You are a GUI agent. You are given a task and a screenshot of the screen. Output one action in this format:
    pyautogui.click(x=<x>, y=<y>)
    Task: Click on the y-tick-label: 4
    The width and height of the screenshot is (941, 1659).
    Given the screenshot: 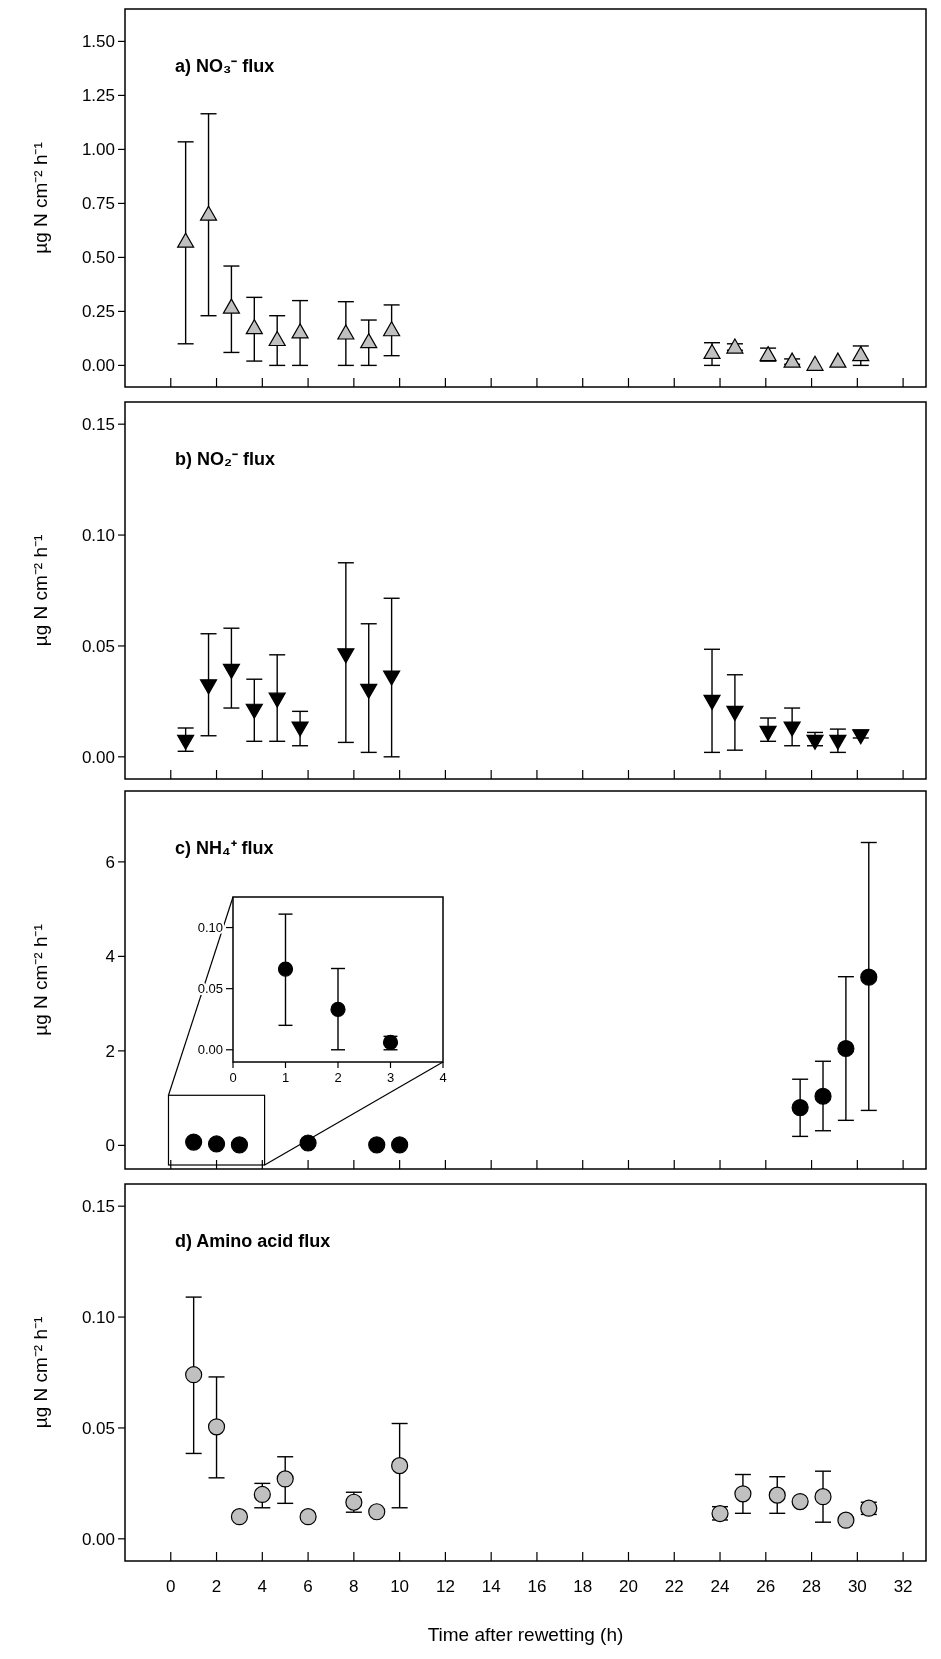 What is the action you would take?
    pyautogui.click(x=110, y=957)
    